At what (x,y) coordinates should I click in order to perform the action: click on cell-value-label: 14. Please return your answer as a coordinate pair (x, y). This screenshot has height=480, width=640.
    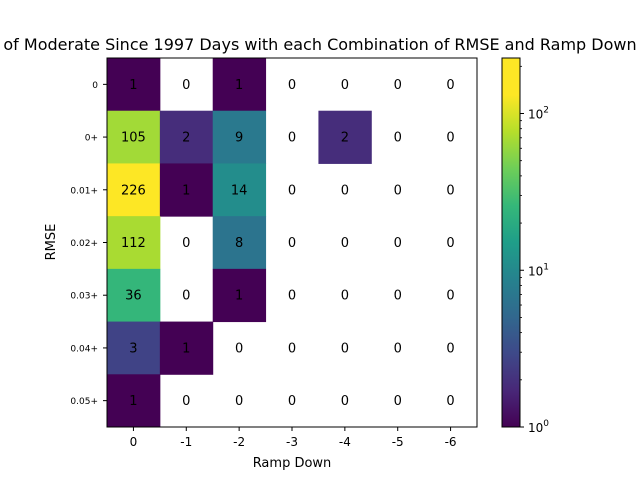
    Looking at the image, I should click on (239, 190).